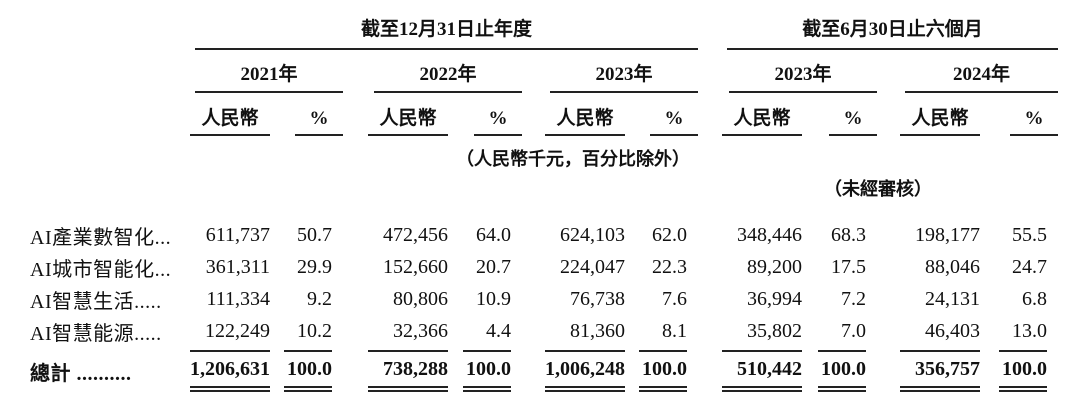 This screenshot has width=1080, height=412. I want to click on cell-value: 22.3, so click(670, 266).